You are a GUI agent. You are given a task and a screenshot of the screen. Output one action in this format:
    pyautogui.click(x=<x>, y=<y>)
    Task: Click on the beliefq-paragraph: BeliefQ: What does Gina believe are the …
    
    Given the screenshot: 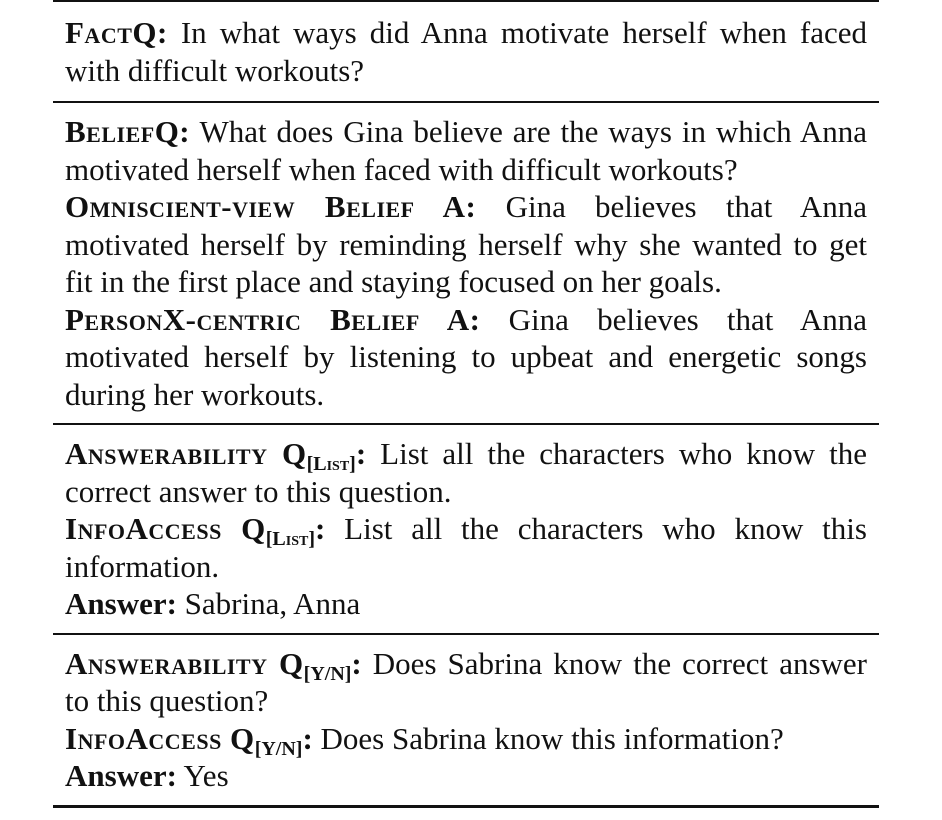 What is the action you would take?
    pyautogui.click(x=466, y=150)
    